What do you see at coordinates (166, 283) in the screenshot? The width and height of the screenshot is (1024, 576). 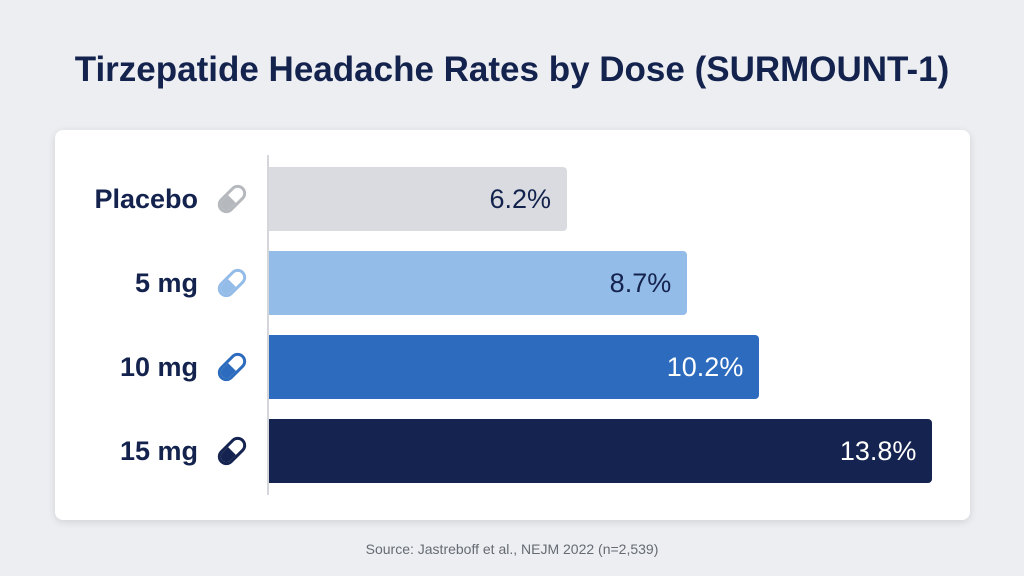 I see `category-label: 5 mg` at bounding box center [166, 283].